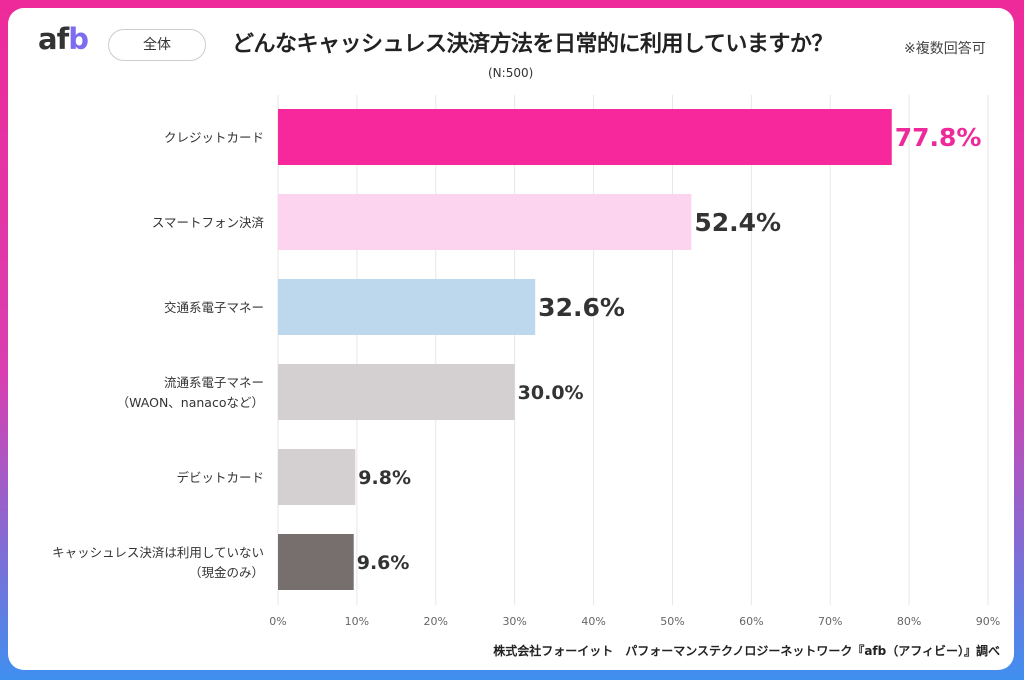  I want to click on category-label: （現金のみ）, so click(226, 572).